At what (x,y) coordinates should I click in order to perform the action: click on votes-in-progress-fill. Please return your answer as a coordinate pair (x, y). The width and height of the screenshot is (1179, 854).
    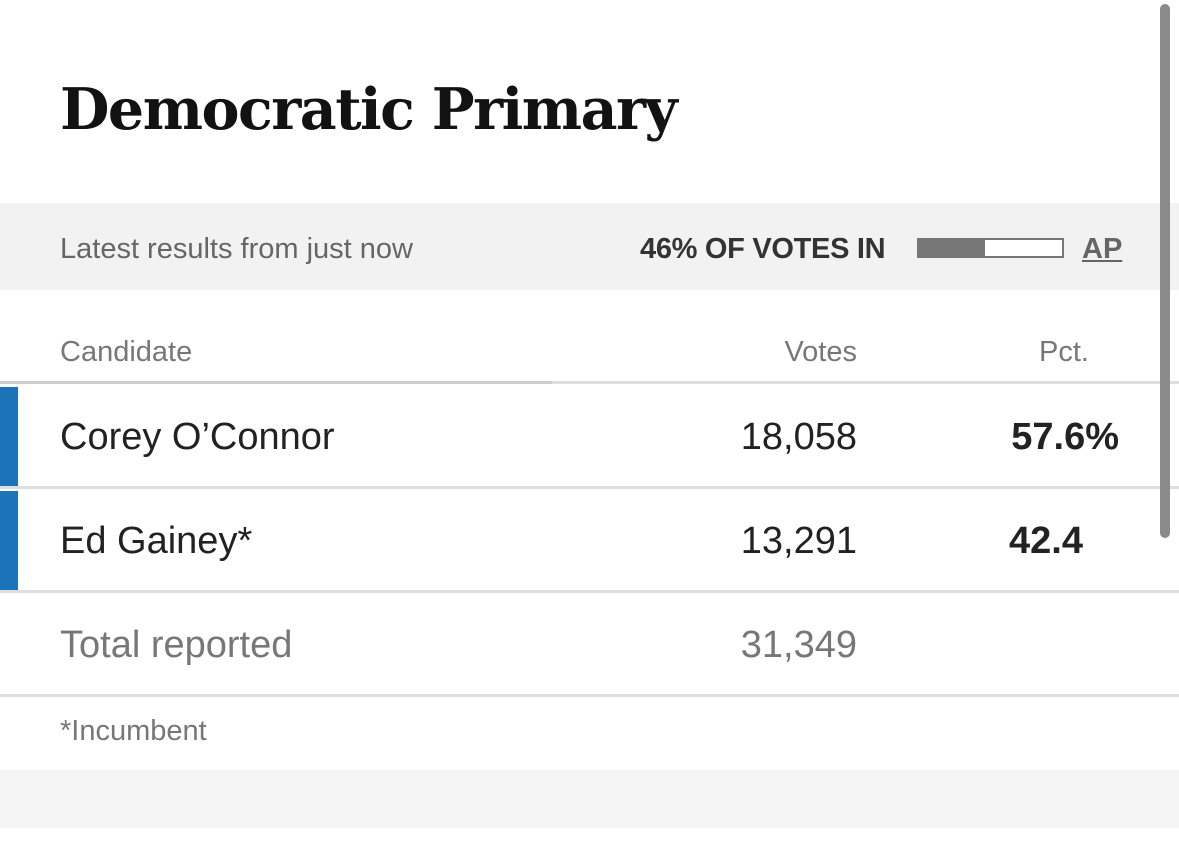
    Looking at the image, I should click on (952, 248).